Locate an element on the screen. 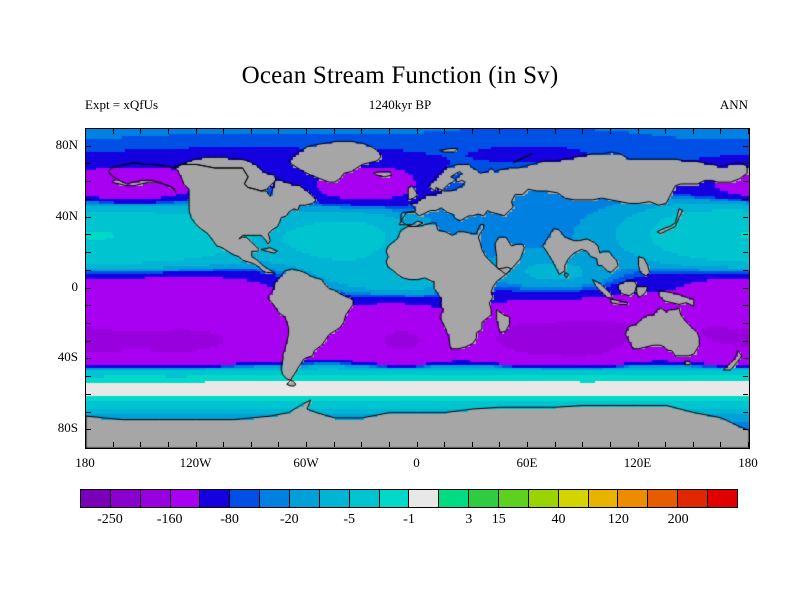  longitude-tick-label: 60W is located at coordinates (306, 462).